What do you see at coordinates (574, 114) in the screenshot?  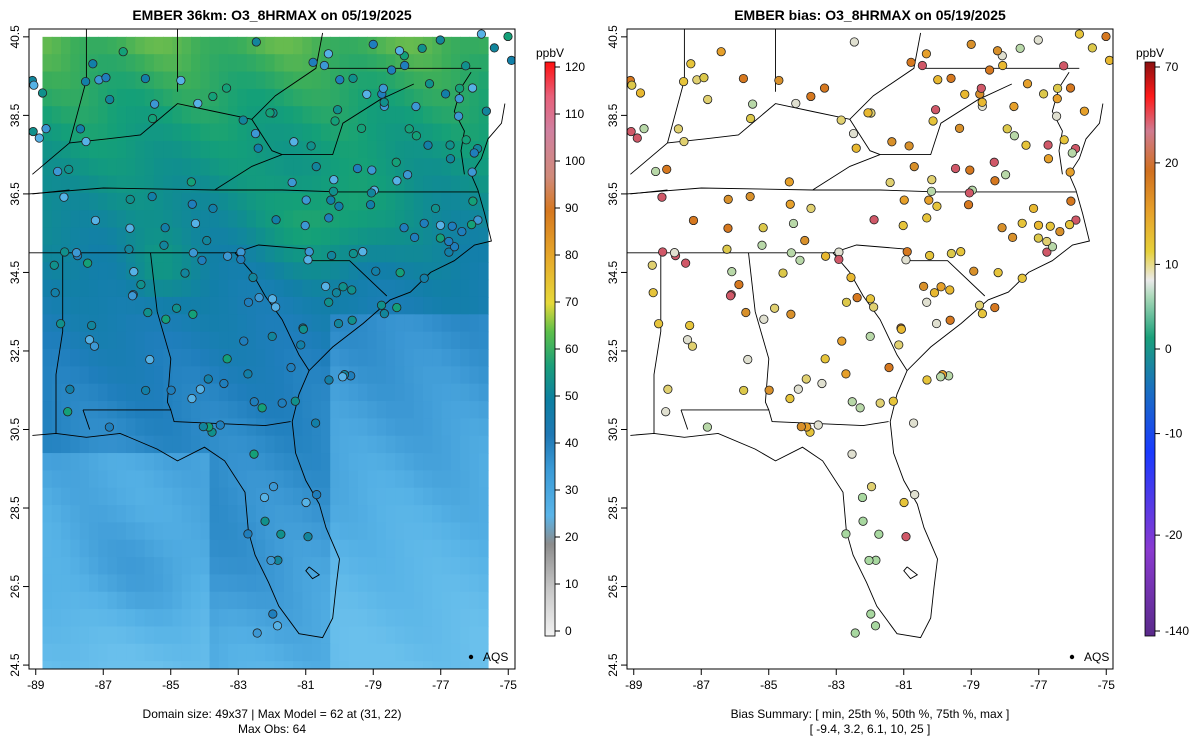 I see `colorbar-tick-label: 110` at bounding box center [574, 114].